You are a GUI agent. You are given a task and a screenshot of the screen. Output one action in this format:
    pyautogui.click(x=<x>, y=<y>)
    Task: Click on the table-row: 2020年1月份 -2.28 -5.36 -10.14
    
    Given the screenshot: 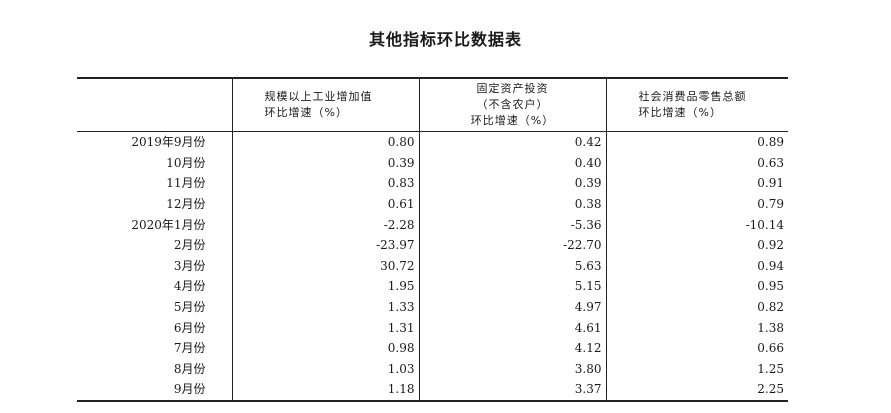 What is the action you would take?
    pyautogui.click(x=432, y=224)
    